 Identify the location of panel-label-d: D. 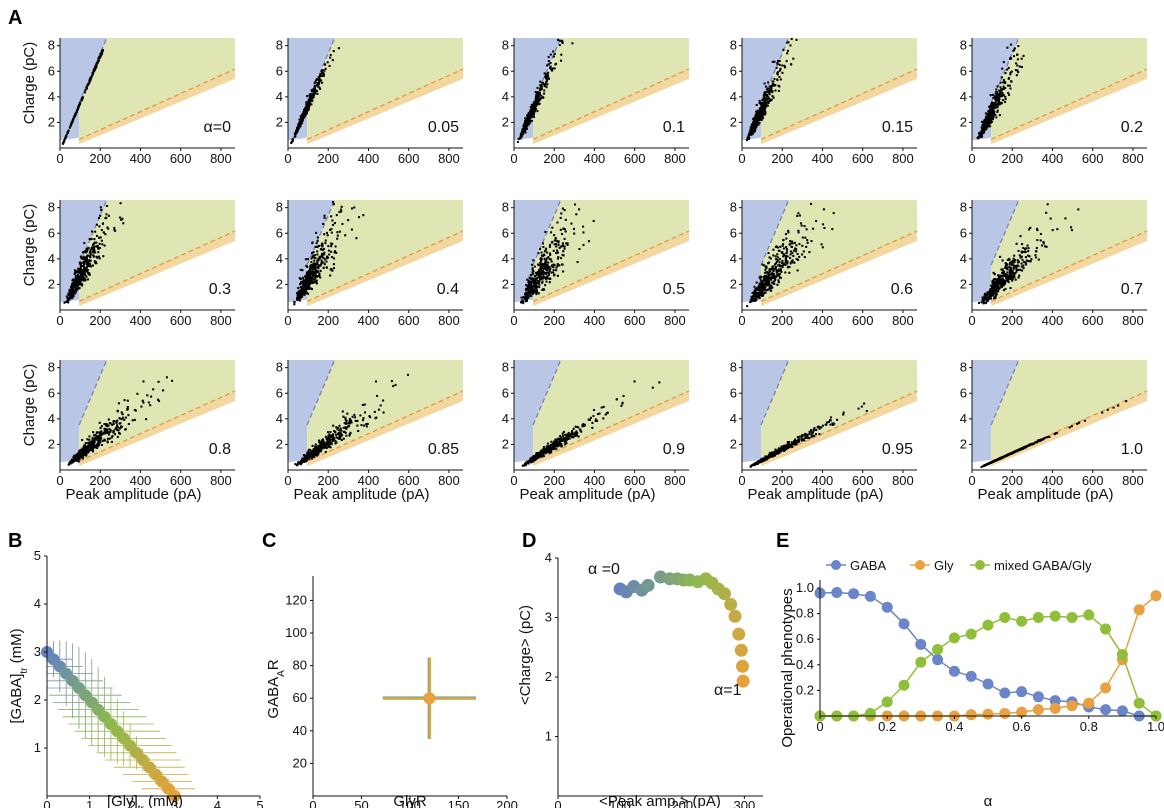
(529, 541).